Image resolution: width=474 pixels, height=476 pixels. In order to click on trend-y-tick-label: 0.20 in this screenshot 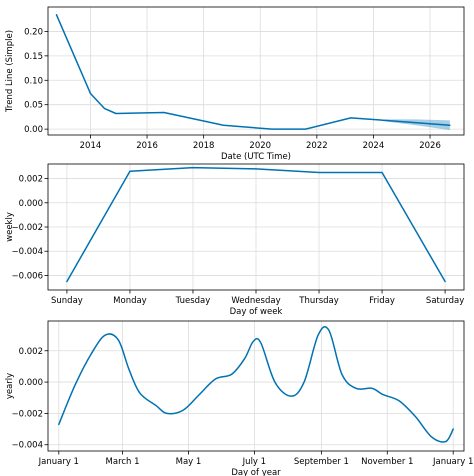, I will do `click(33, 32)`.